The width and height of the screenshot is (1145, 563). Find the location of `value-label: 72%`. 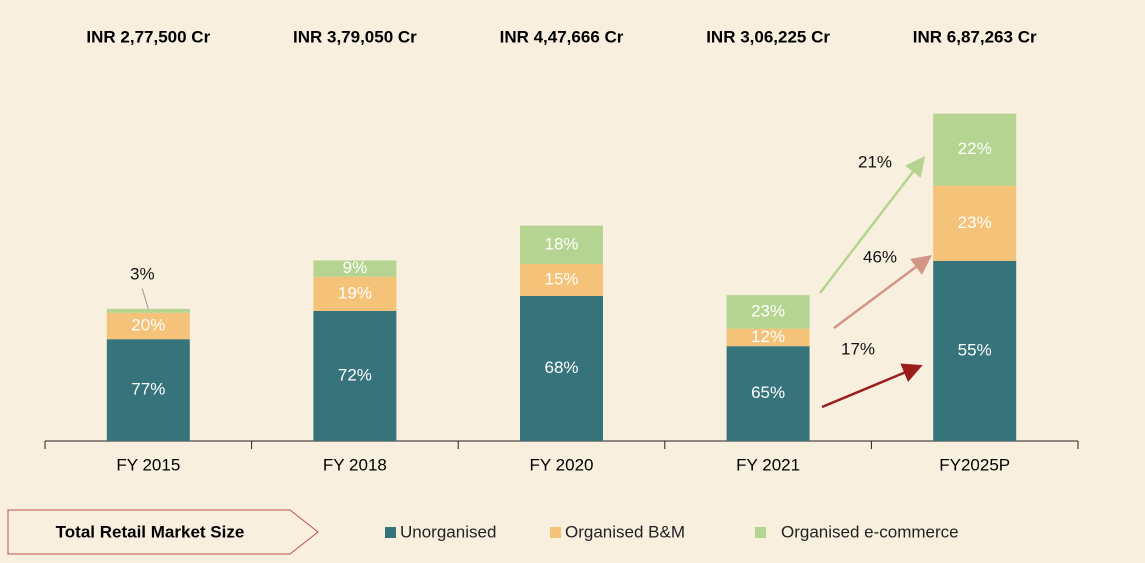

value-label: 72% is located at coordinates (355, 374).